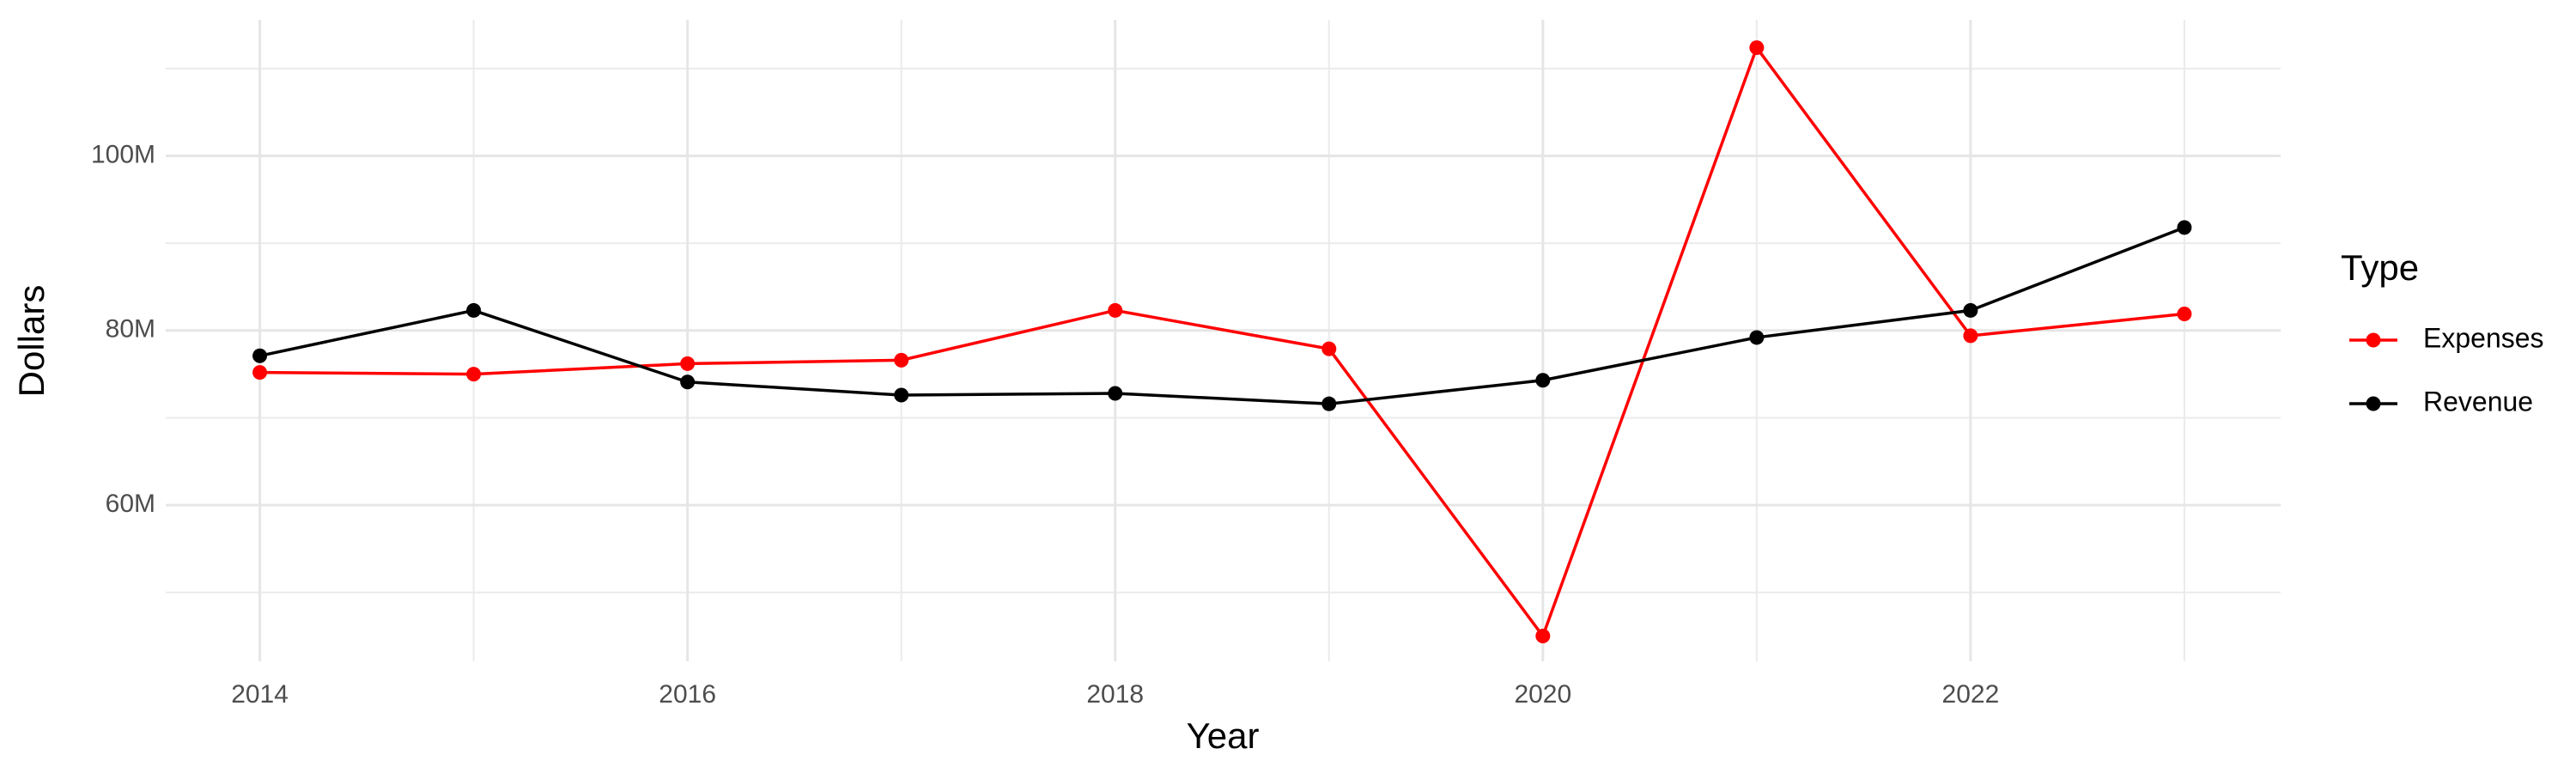 The height and width of the screenshot is (773, 2576). I want to click on x-tick-label: 2020, so click(1543, 694).